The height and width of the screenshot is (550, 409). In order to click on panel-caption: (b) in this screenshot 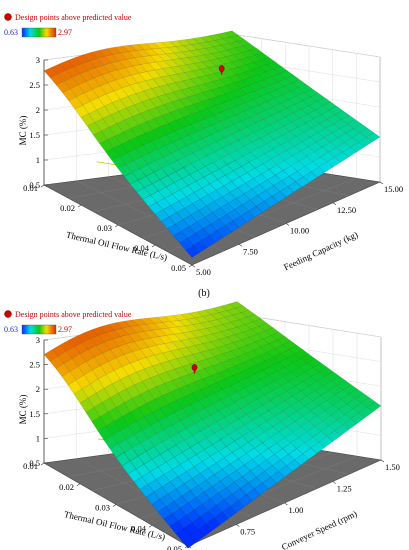, I will do `click(204, 293)`.